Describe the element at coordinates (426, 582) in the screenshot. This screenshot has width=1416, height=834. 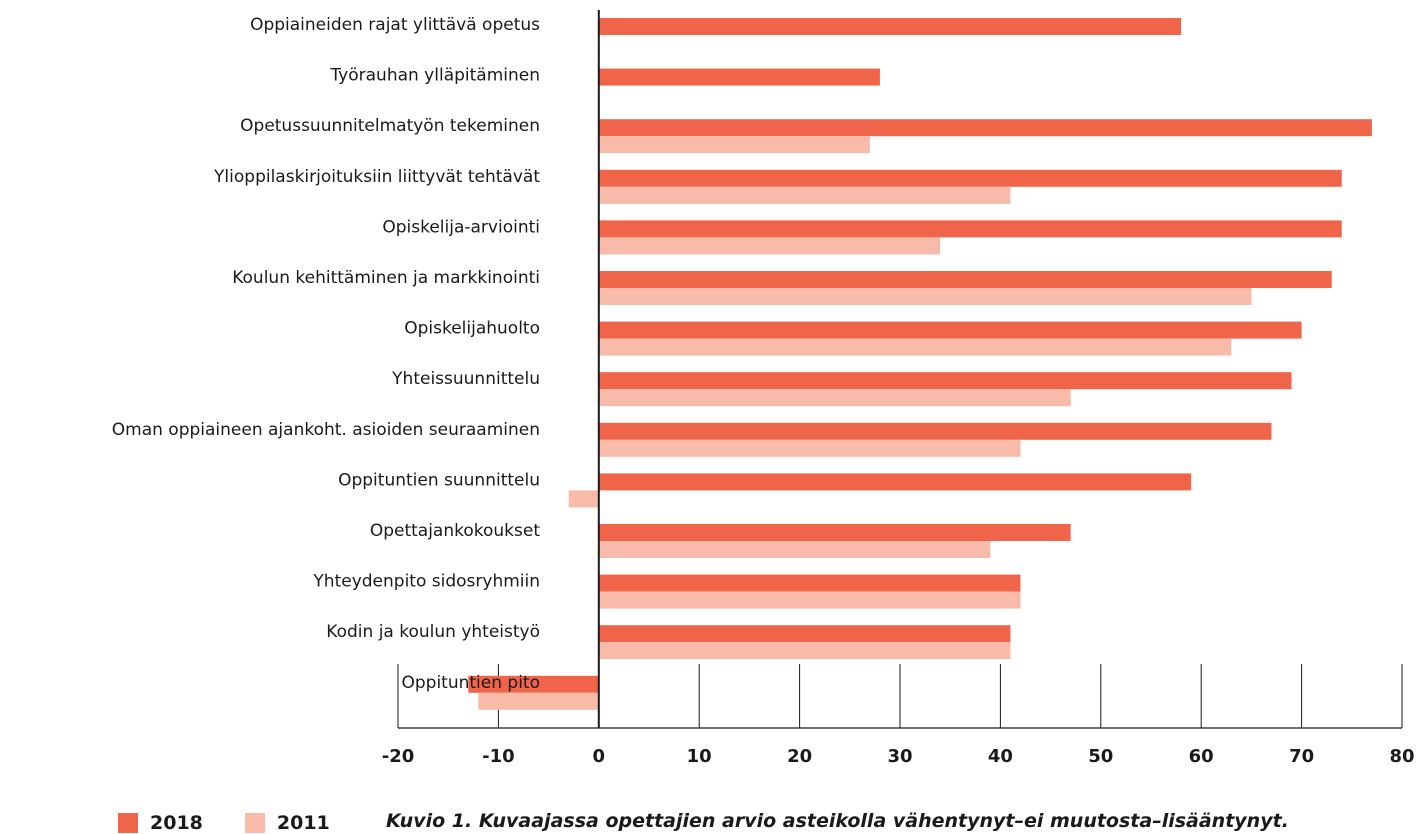
I see `category-label: Yhteydenpito sidosryhmiin` at that location.